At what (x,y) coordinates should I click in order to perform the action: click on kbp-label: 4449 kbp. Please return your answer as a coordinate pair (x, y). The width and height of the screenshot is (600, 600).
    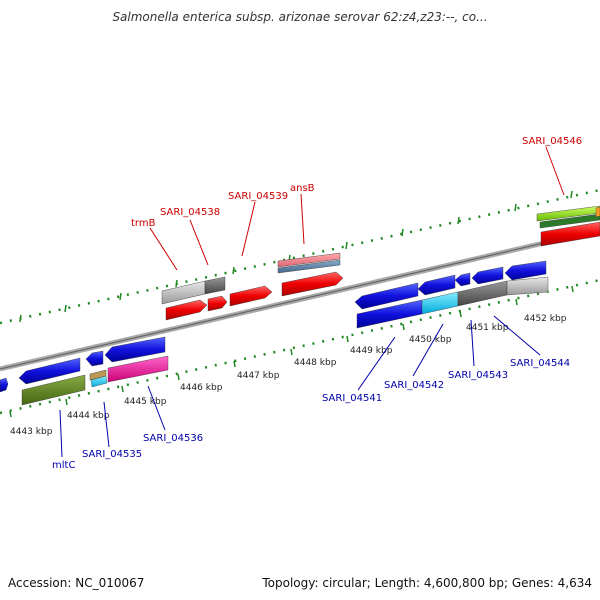
    Looking at the image, I should click on (371, 351).